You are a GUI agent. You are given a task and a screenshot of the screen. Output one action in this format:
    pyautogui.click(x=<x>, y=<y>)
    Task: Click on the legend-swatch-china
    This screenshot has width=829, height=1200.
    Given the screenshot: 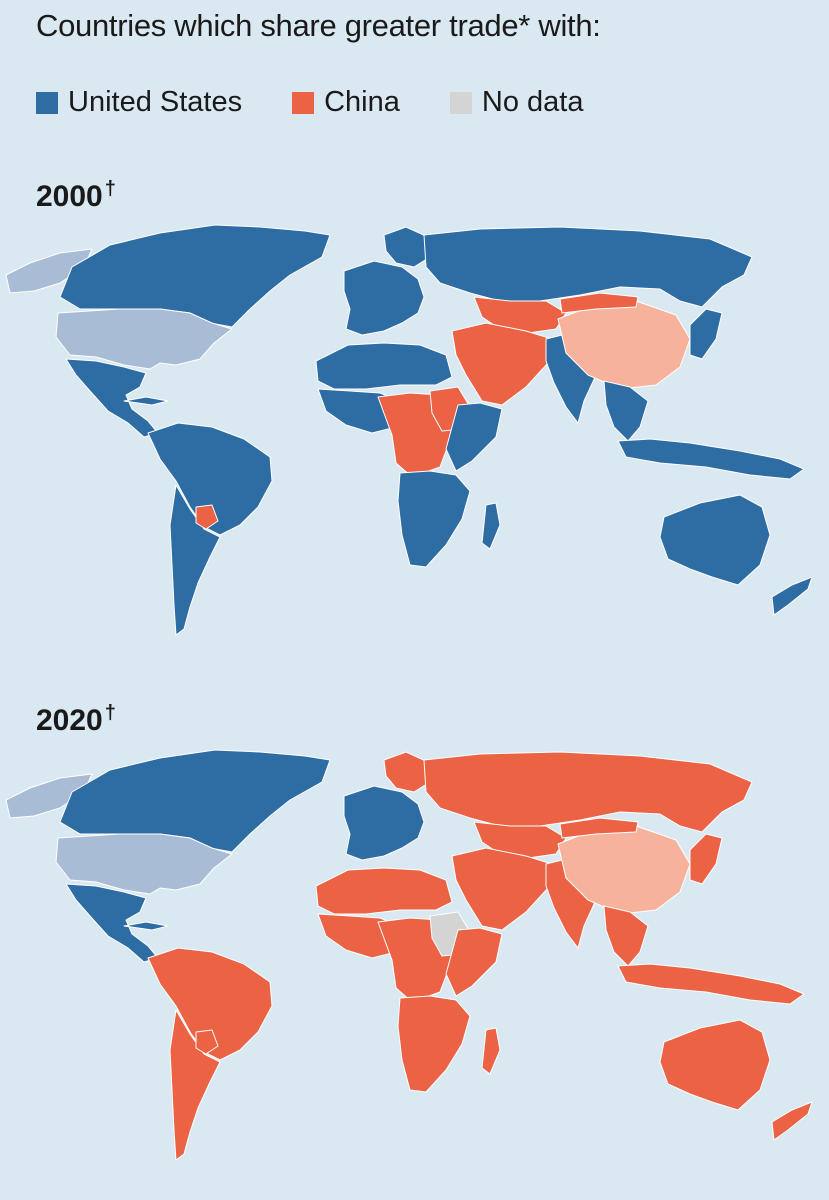 What is the action you would take?
    pyautogui.click(x=303, y=102)
    